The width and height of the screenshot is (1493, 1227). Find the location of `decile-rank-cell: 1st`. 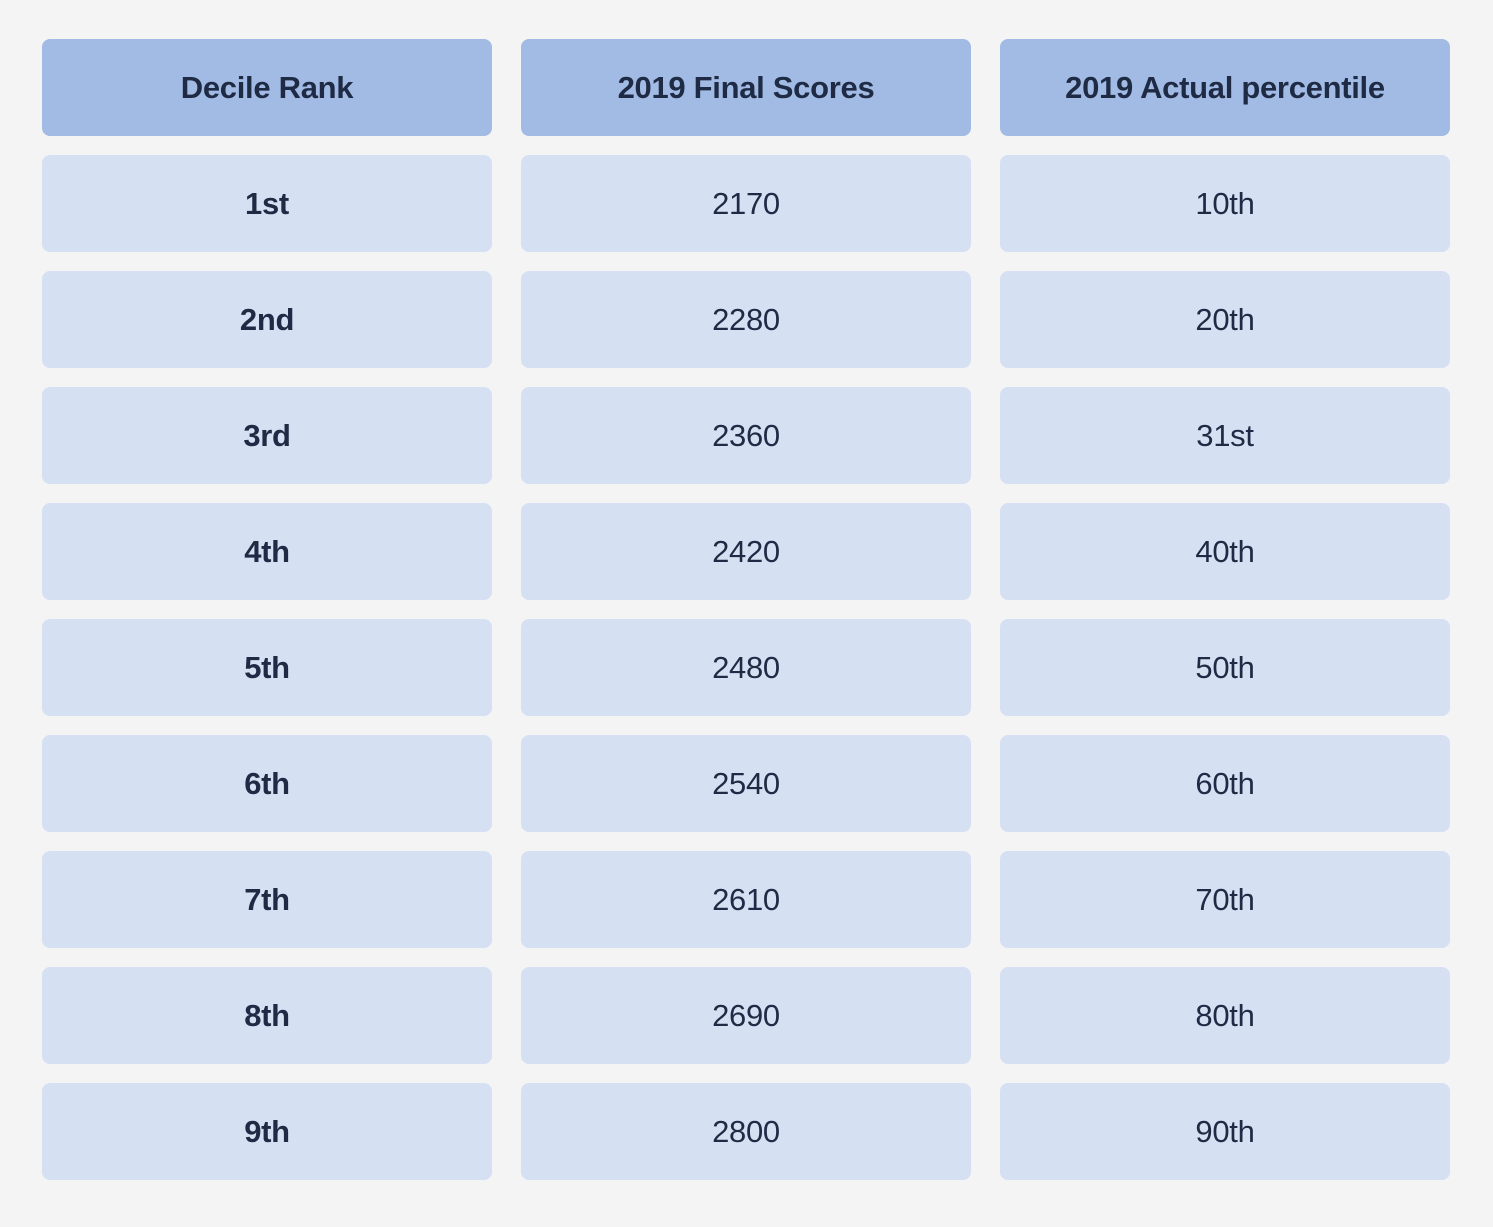

decile-rank-cell: 1st is located at coordinates (267, 203).